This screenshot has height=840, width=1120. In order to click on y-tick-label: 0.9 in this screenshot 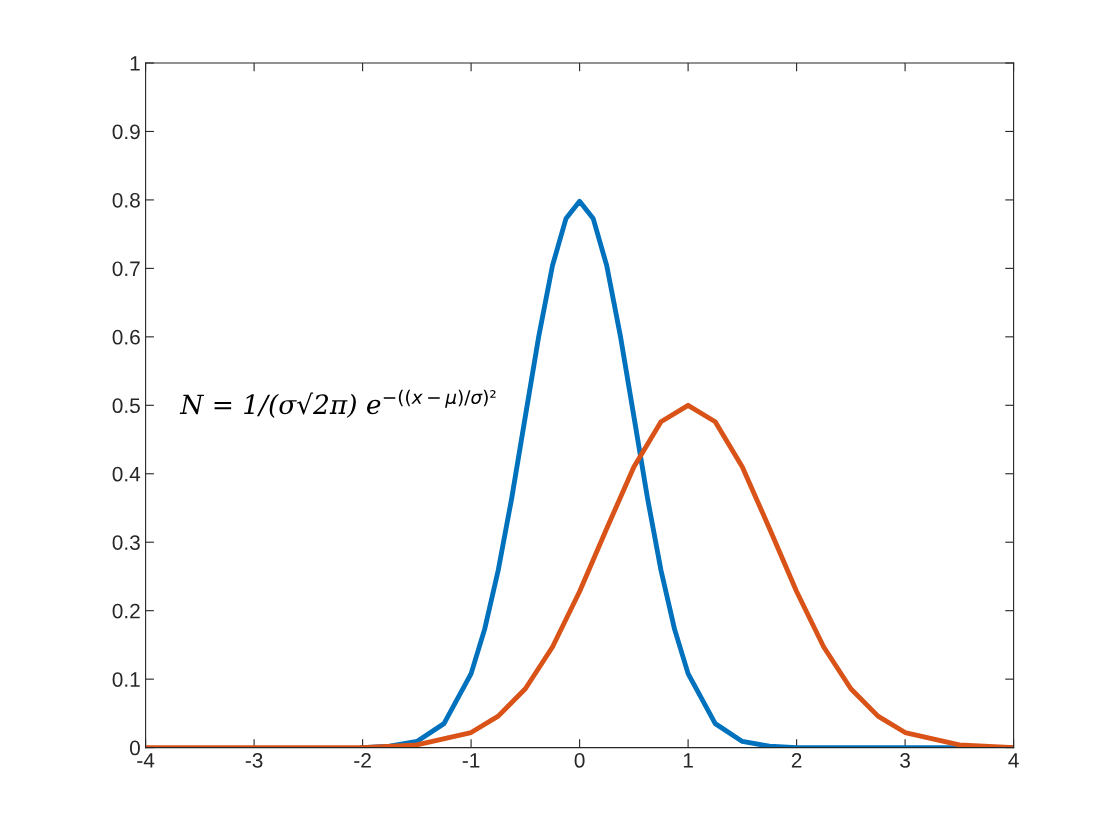, I will do `click(126, 132)`.